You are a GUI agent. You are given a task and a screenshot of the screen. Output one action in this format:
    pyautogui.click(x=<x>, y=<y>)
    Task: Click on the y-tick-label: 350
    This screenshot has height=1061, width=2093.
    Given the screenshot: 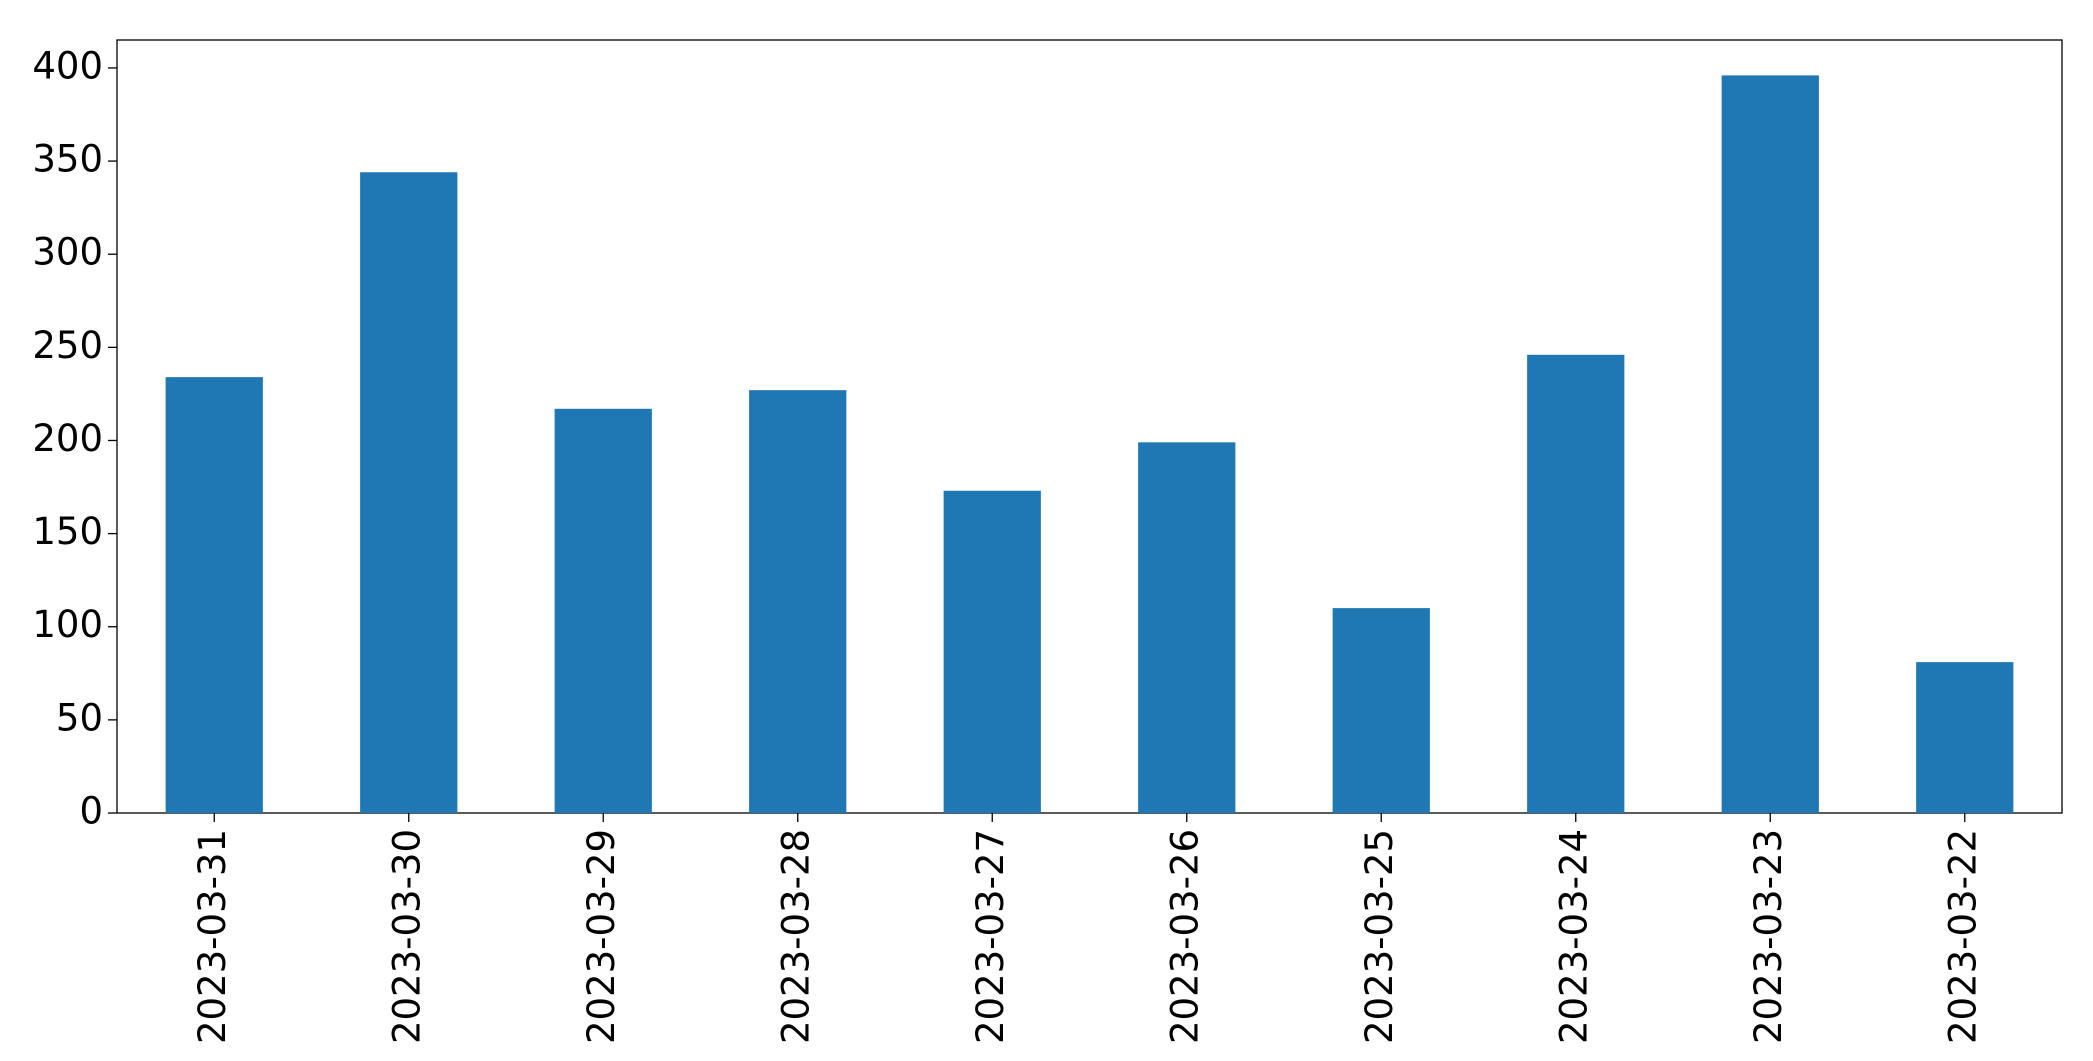 What is the action you would take?
    pyautogui.click(x=67, y=159)
    